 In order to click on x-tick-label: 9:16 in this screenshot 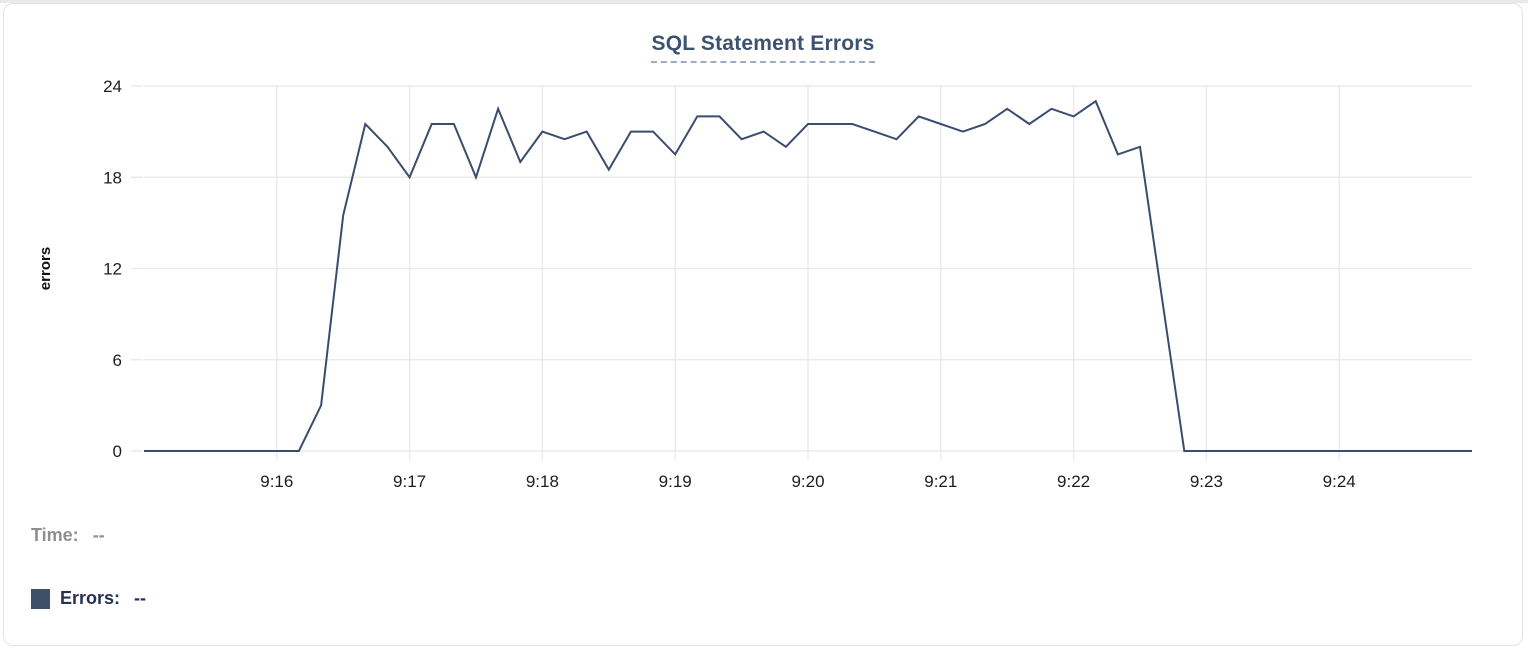, I will do `click(276, 481)`.